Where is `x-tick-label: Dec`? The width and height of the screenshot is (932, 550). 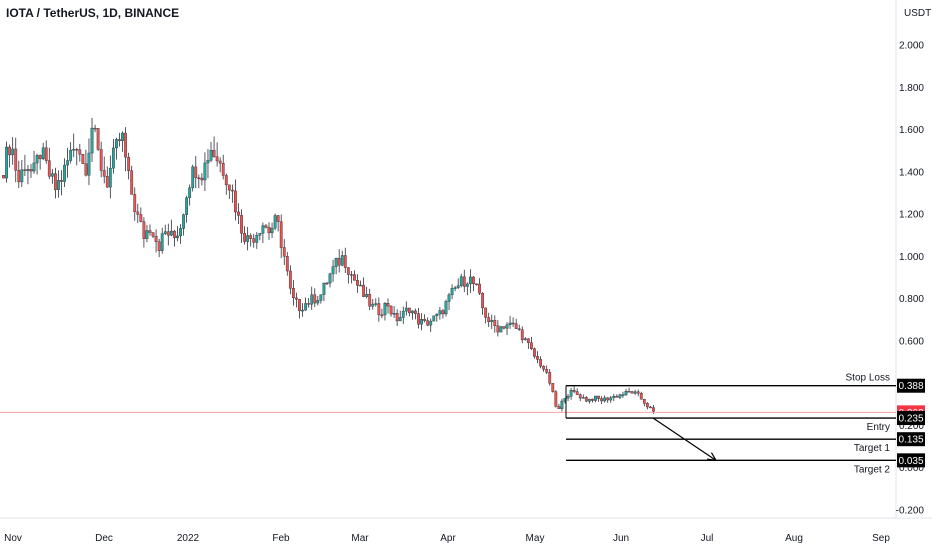
x-tick-label: Dec is located at coordinates (104, 538).